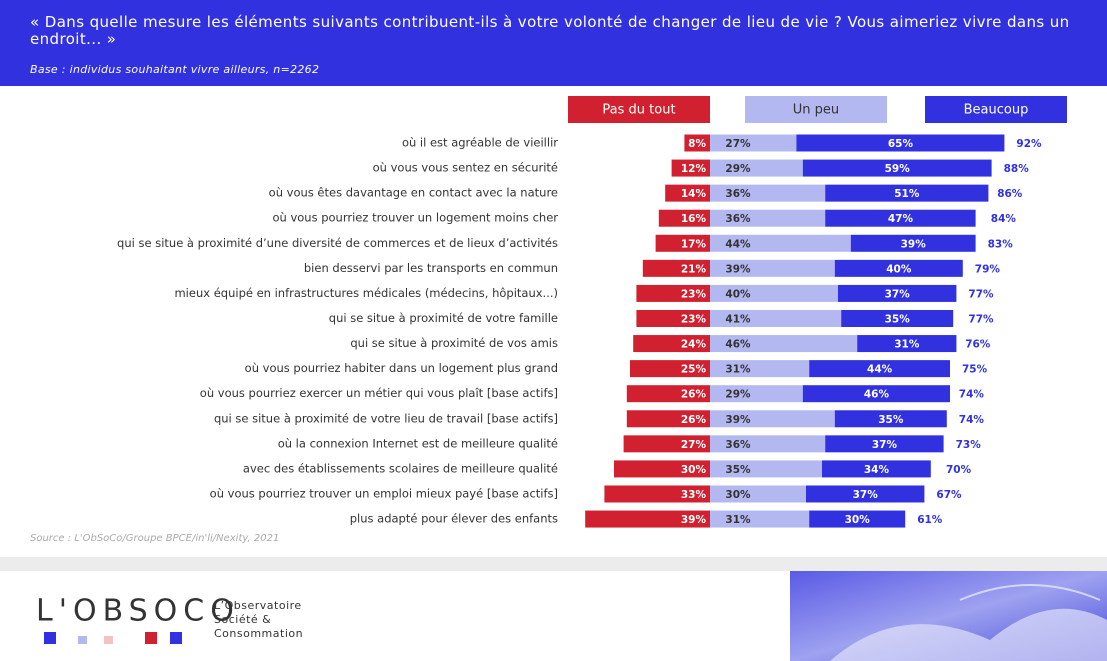 Image resolution: width=1107 pixels, height=661 pixels. What do you see at coordinates (454, 343) in the screenshot?
I see `category-label: qui se situe à proximité de vos amis` at bounding box center [454, 343].